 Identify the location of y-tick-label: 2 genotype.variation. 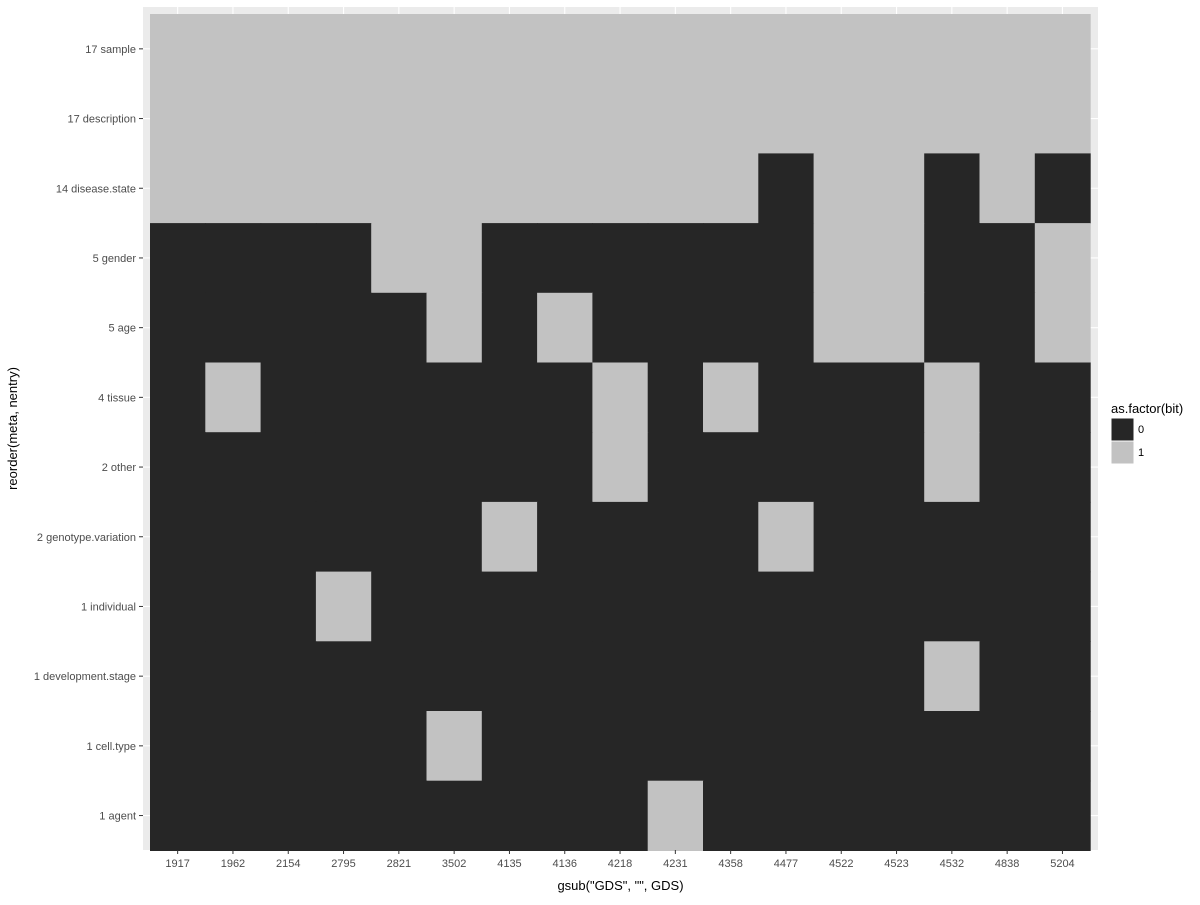
(86, 538).